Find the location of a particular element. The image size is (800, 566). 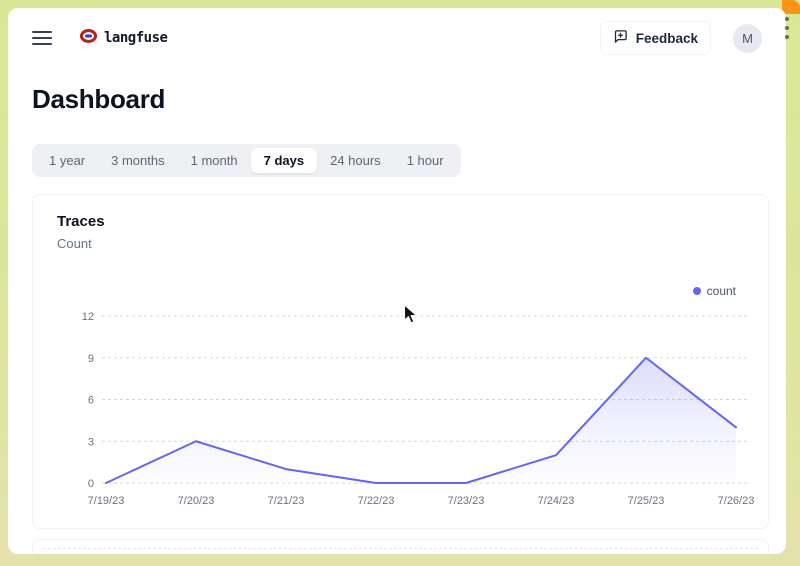

svg-text: 6 is located at coordinates (91, 401).